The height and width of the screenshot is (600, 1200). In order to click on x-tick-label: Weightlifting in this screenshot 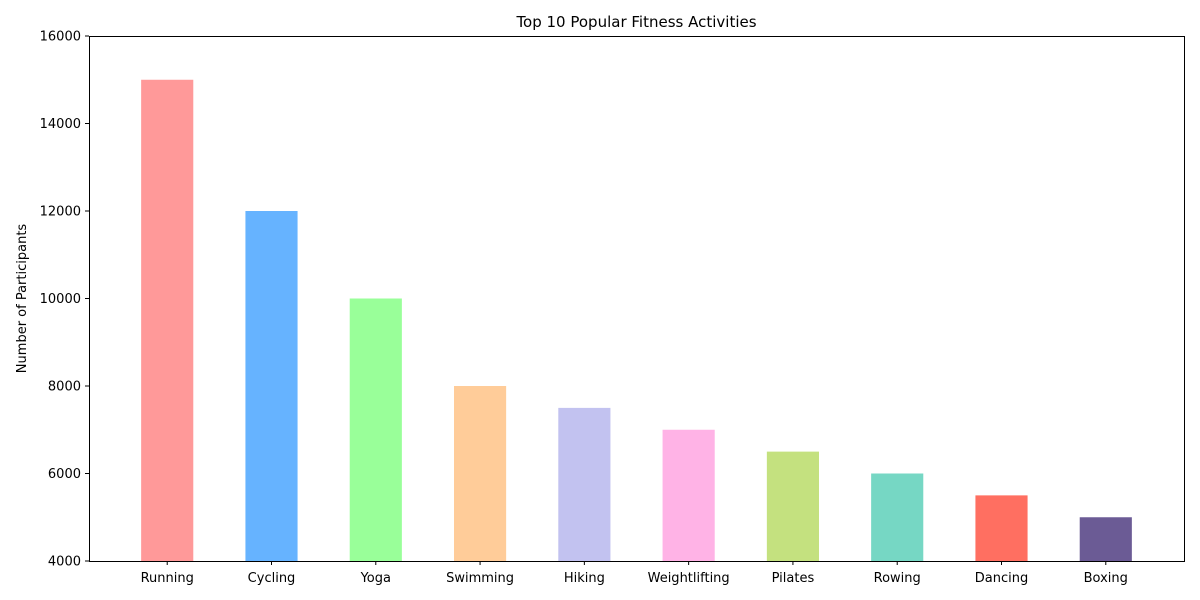, I will do `click(689, 578)`.